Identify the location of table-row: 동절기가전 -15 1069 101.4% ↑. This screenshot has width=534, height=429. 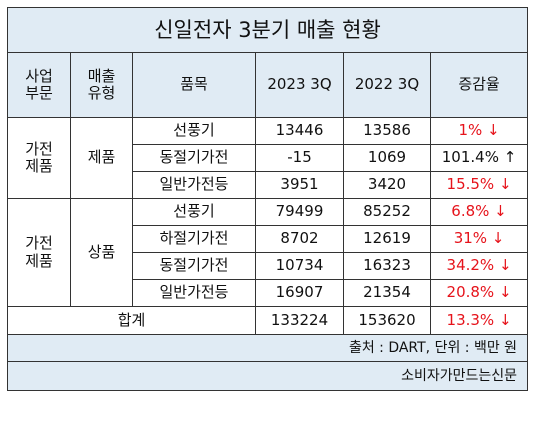
(268, 158).